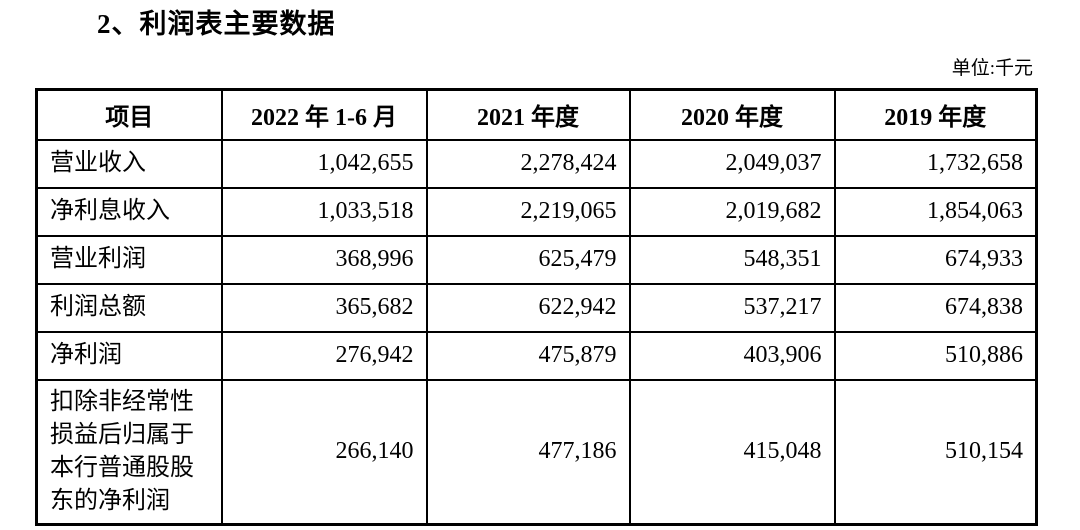 The width and height of the screenshot is (1080, 530). I want to click on cell-value: 625,479, so click(528, 259).